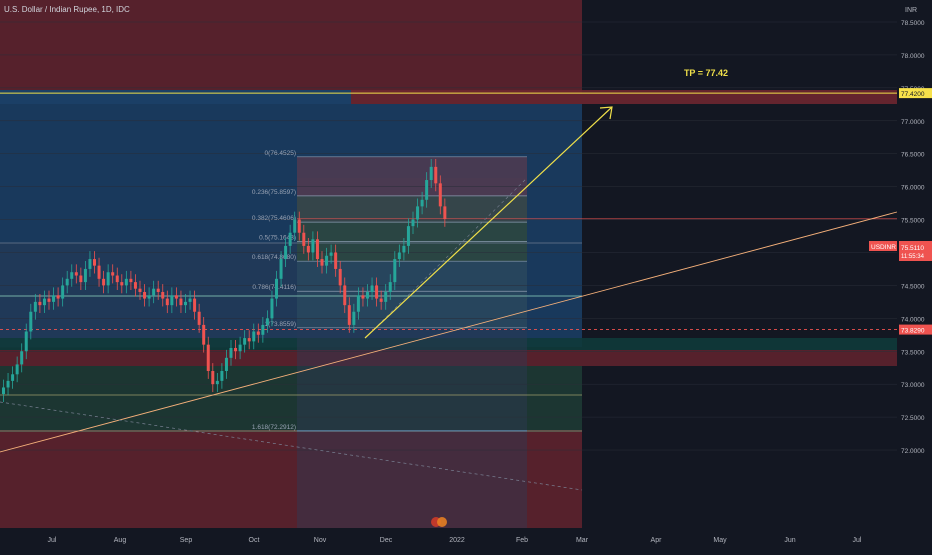 The image size is (932, 555). I want to click on fib-label: 0.382(75.4606), so click(274, 218).